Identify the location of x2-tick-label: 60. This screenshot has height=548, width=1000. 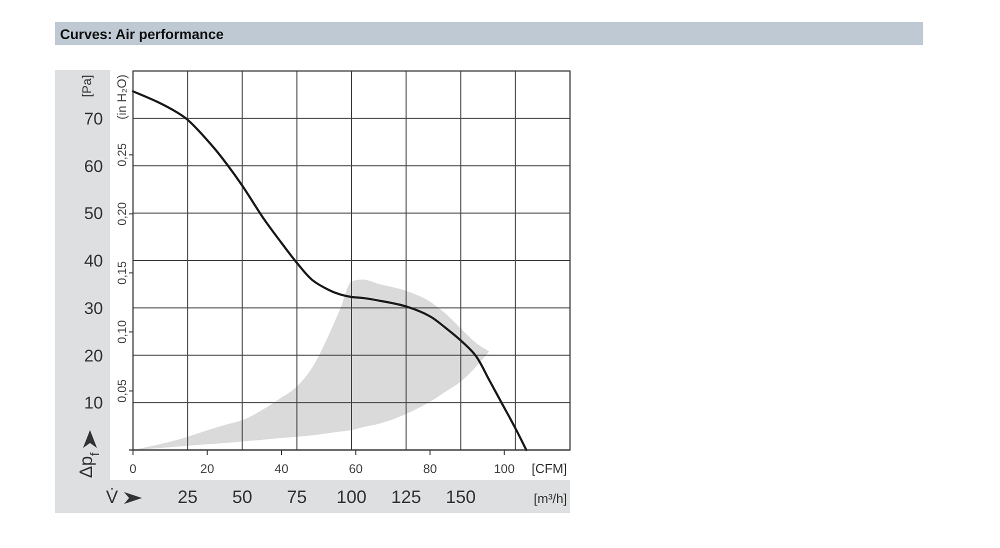
(355, 469).